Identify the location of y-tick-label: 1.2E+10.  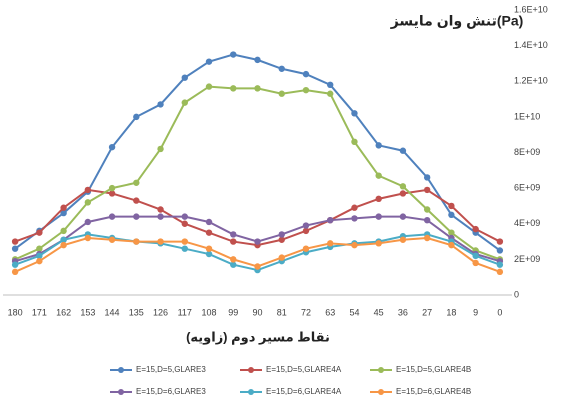
(531, 81).